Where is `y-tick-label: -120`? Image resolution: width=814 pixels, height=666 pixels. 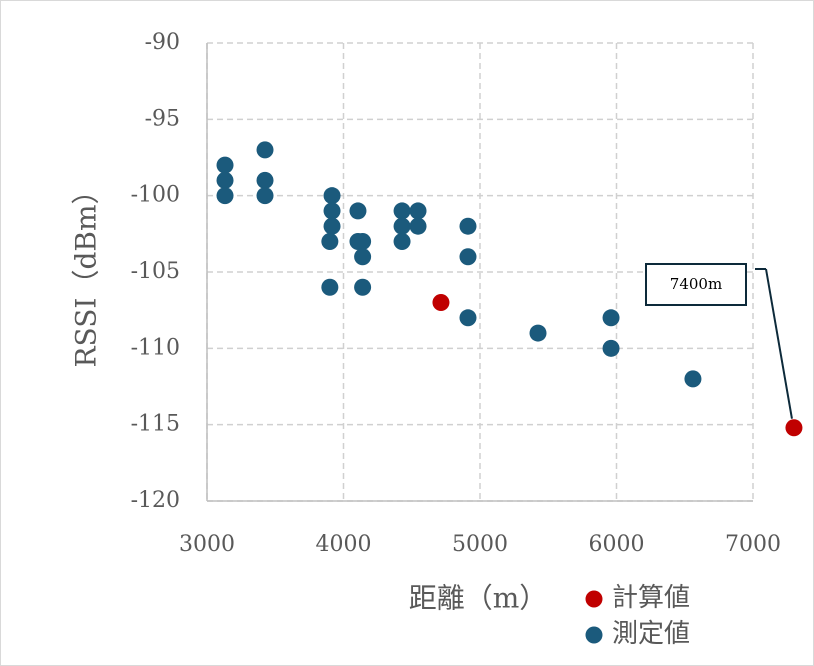
y-tick-label: -120 is located at coordinates (155, 500).